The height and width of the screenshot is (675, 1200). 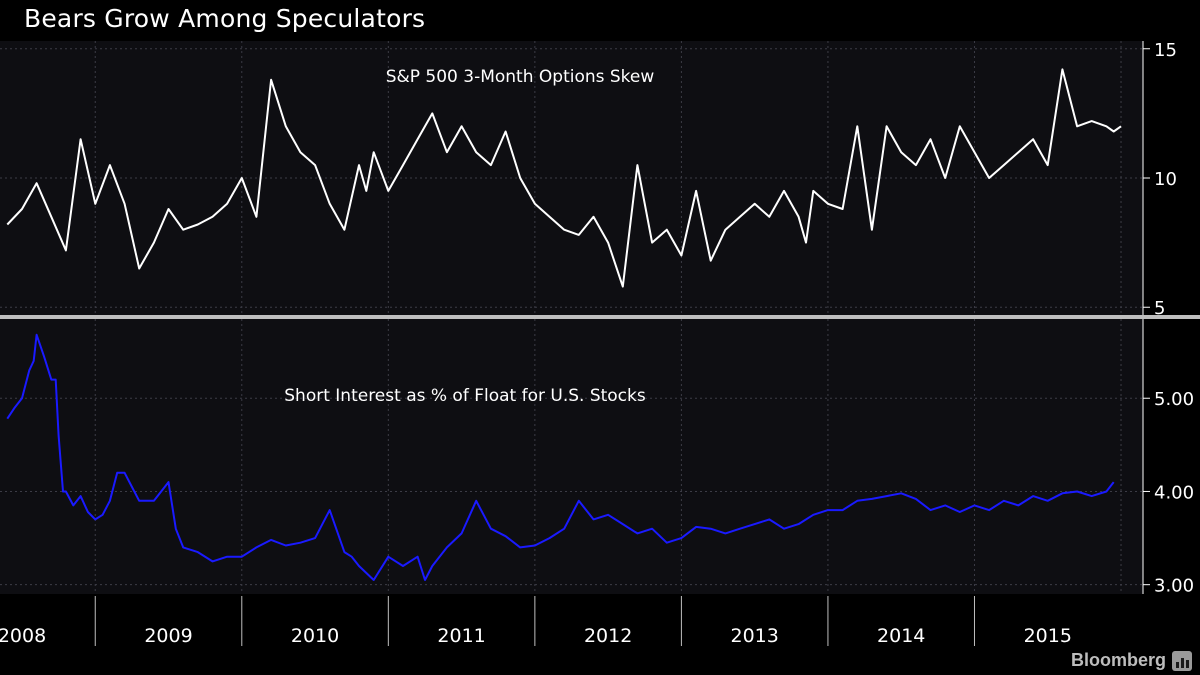 I want to click on brand-logo: Bloomberg, so click(x=1131, y=660).